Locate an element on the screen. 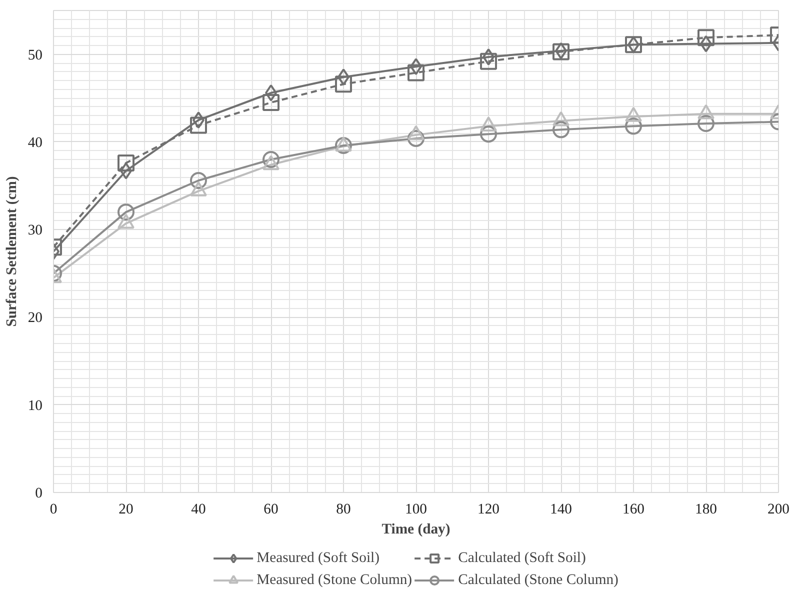  legend-label: Calculated (Stone Column) is located at coordinates (538, 580).